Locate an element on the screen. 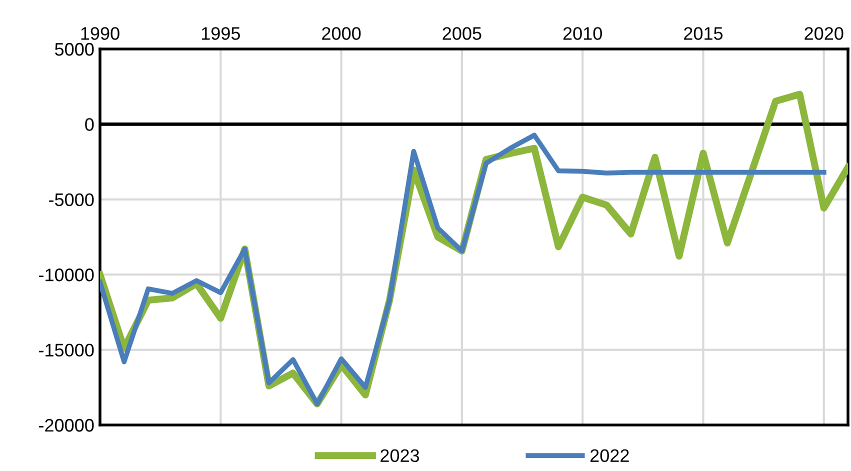 The height and width of the screenshot is (471, 851). y-tick-label: 5000 is located at coordinates (74, 49).